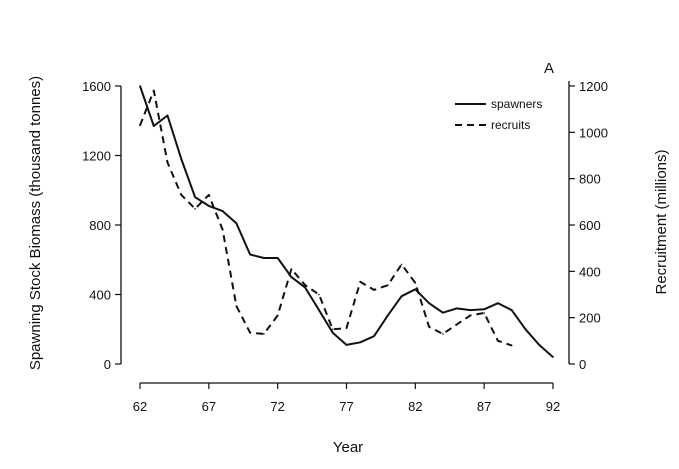  What do you see at coordinates (107, 364) in the screenshot?
I see `y-left-tick-label: 0` at bounding box center [107, 364].